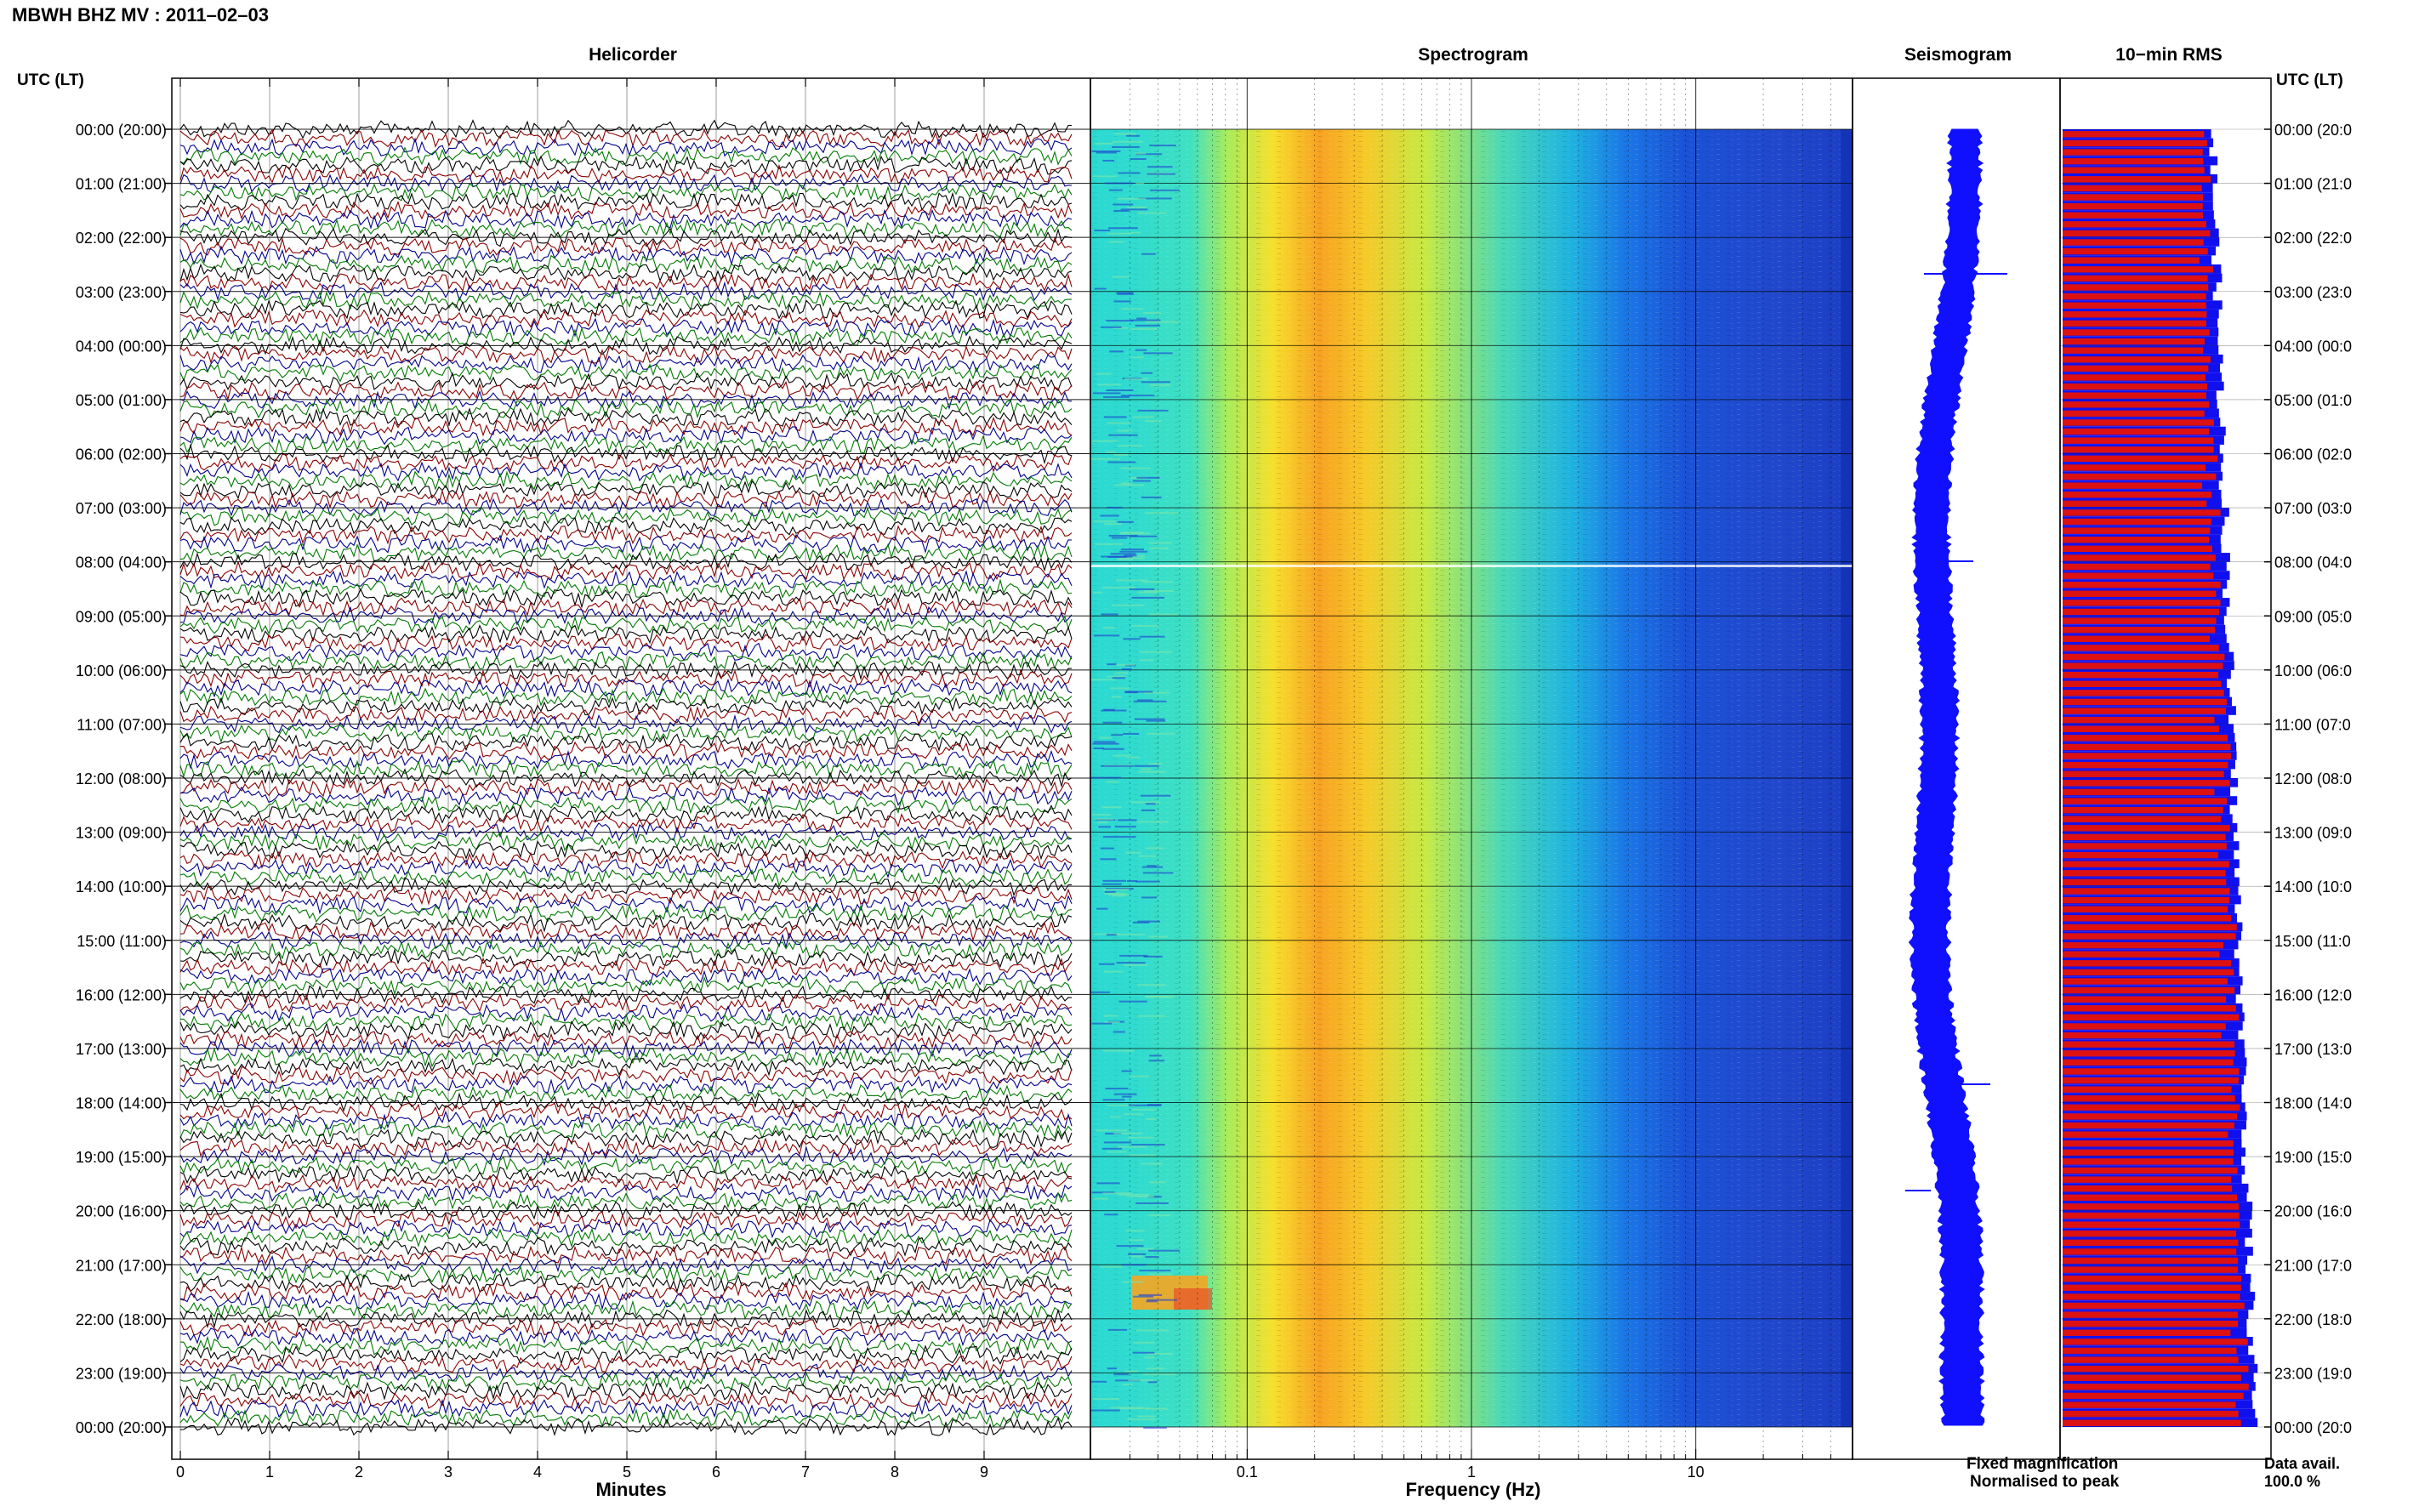 This screenshot has width=2419, height=1512. Describe the element at coordinates (121, 238) in the screenshot. I see `time-label-left: 02:00 (22:00)` at that location.